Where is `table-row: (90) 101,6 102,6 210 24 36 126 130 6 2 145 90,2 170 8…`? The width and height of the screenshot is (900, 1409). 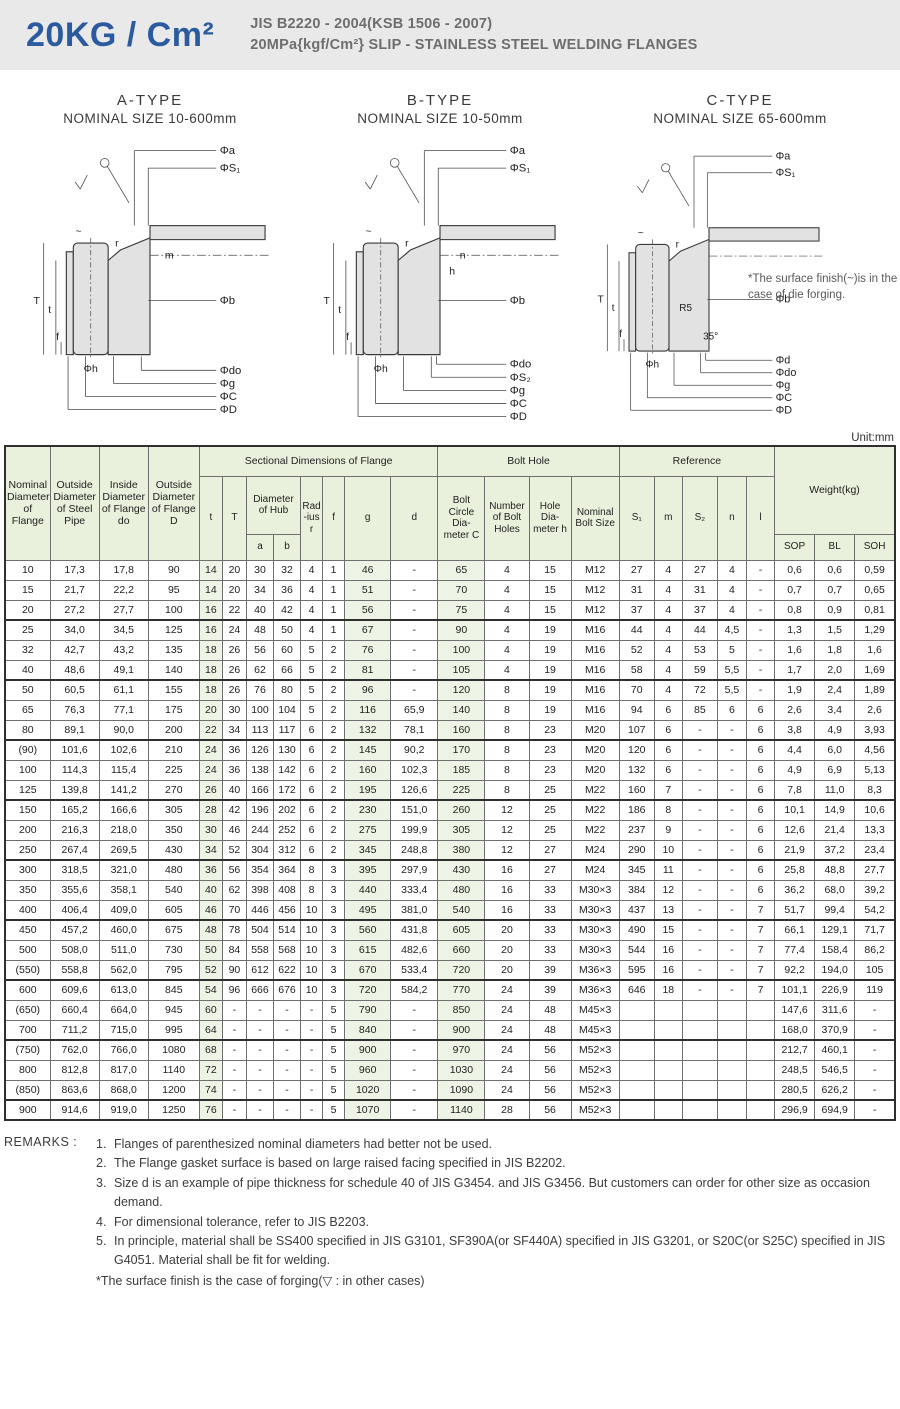
table-row: (90) 101,6 102,6 210 24 36 126 130 6 2 145 90,2 170 8… is located at coordinates (450, 750).